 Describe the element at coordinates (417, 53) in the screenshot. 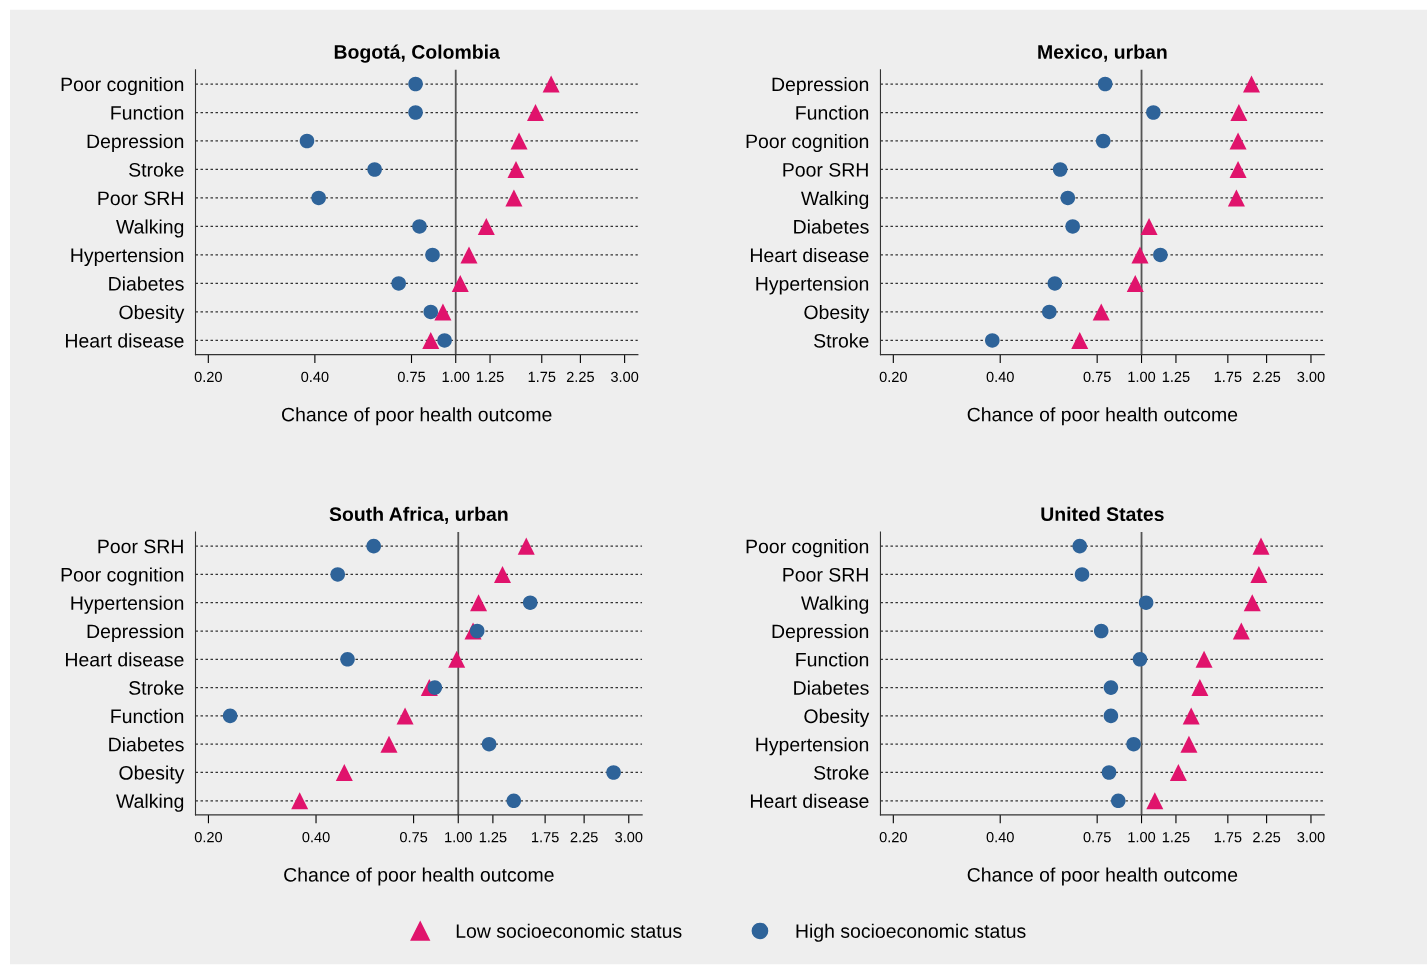

I see `chart-title: Bogotá, Colombia` at that location.